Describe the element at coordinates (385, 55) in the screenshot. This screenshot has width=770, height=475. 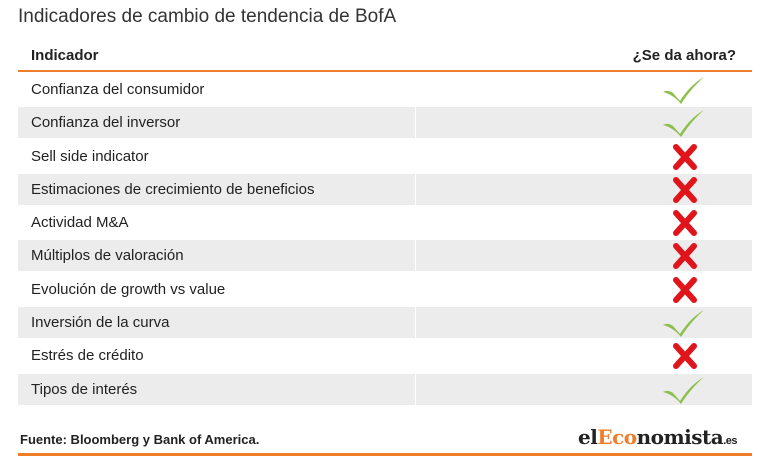
I see `table-header: Indicador ¿Se da ahora?` at that location.